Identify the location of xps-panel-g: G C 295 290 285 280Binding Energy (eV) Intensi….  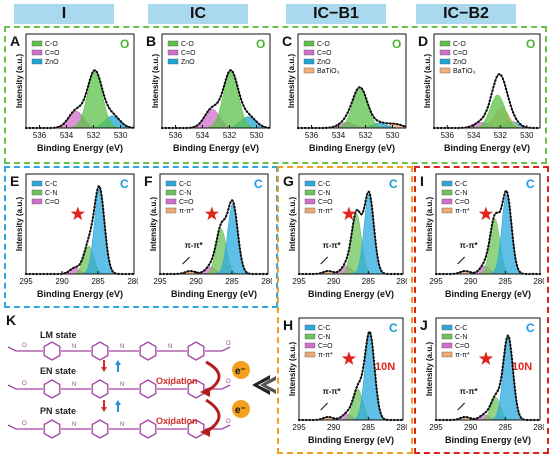
(345, 236).